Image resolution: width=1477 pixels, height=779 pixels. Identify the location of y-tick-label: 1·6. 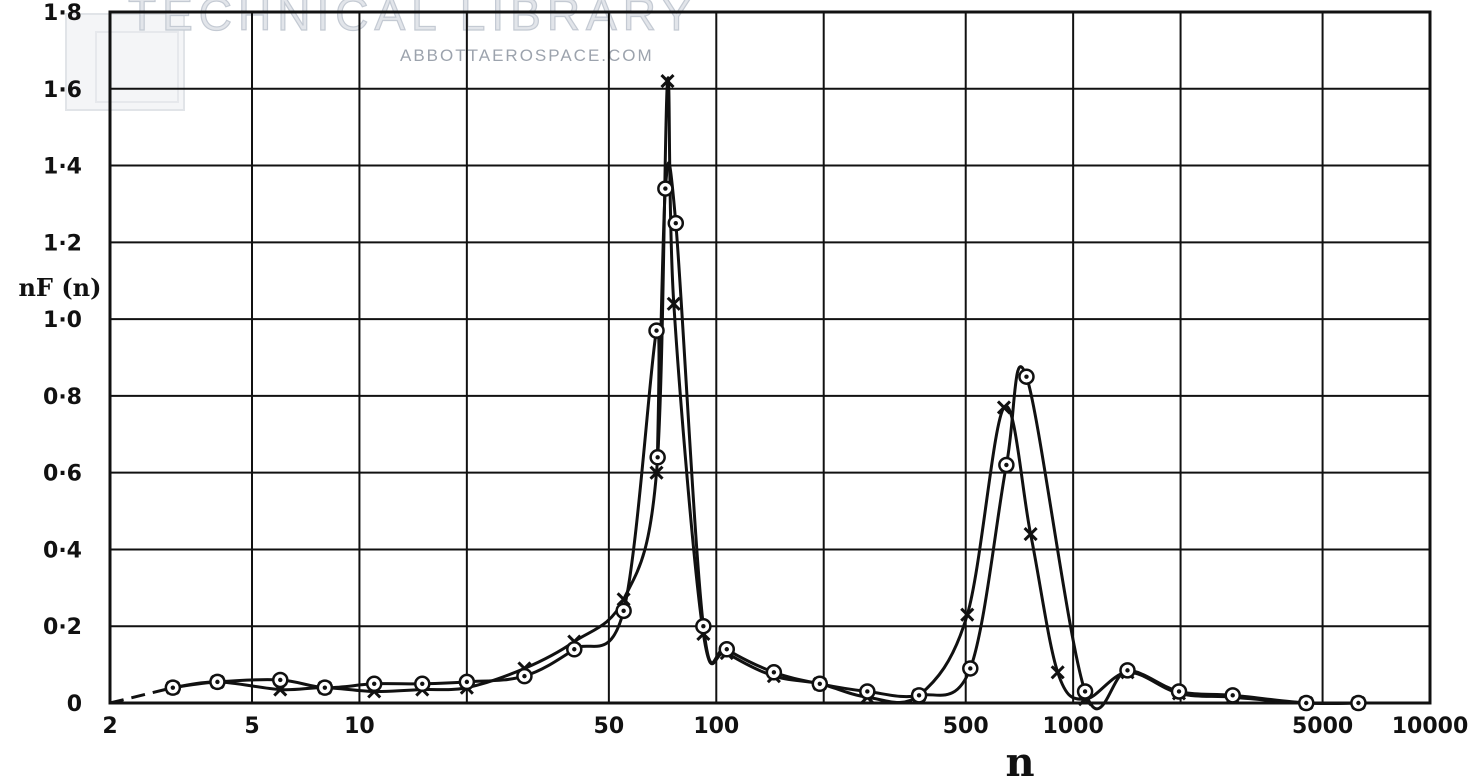
(62, 90).